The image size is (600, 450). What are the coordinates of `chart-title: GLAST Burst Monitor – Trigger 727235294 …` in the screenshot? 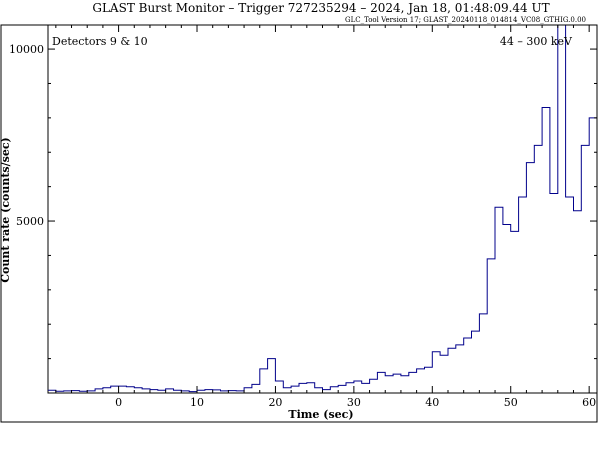 It's located at (320, 8).